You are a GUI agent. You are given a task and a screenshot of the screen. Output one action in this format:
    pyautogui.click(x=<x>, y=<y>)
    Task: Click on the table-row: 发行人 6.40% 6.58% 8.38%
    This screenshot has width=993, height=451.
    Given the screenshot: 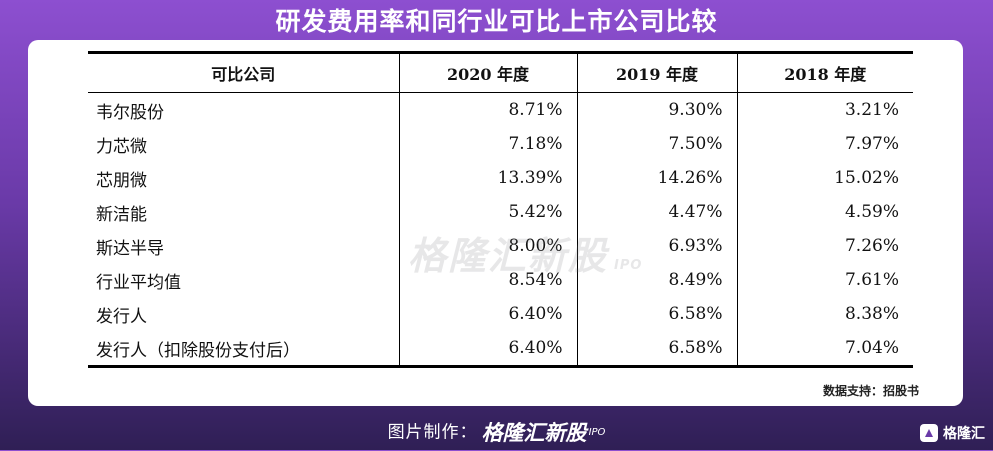 What is the action you would take?
    pyautogui.click(x=500, y=314)
    